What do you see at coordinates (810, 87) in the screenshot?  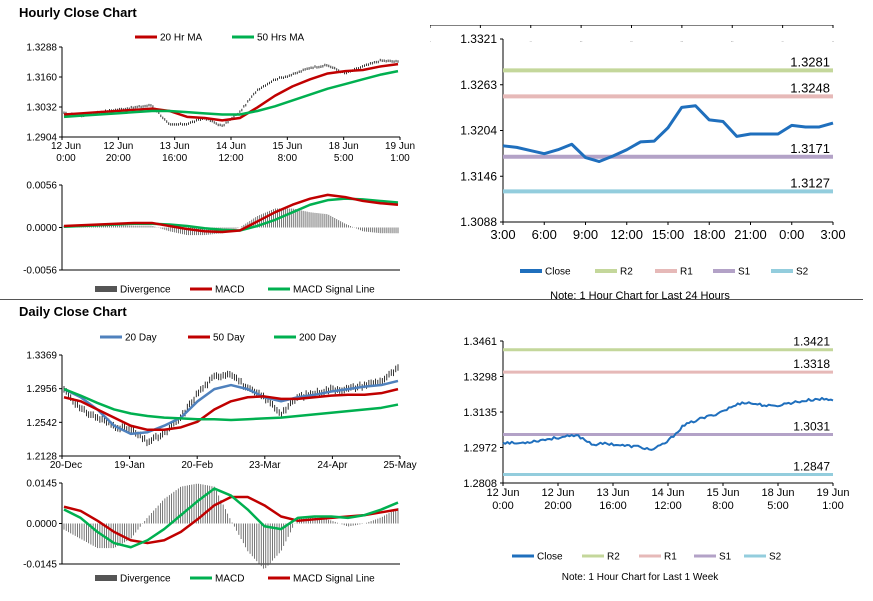 I see `level-label-r1: 1.3248` at bounding box center [810, 87].